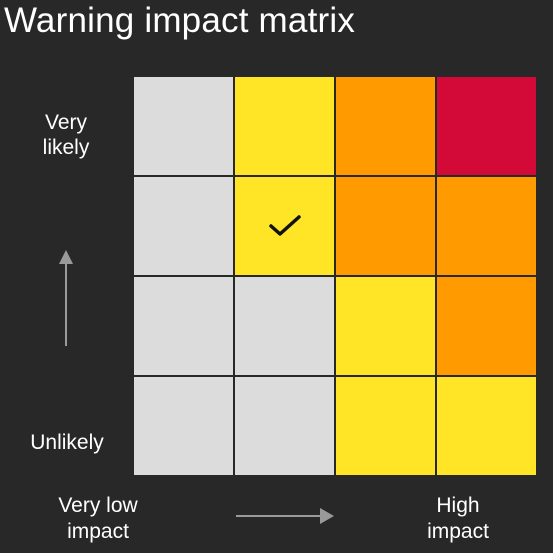  I want to click on y-axis-top-label-line2: likely, so click(66, 147).